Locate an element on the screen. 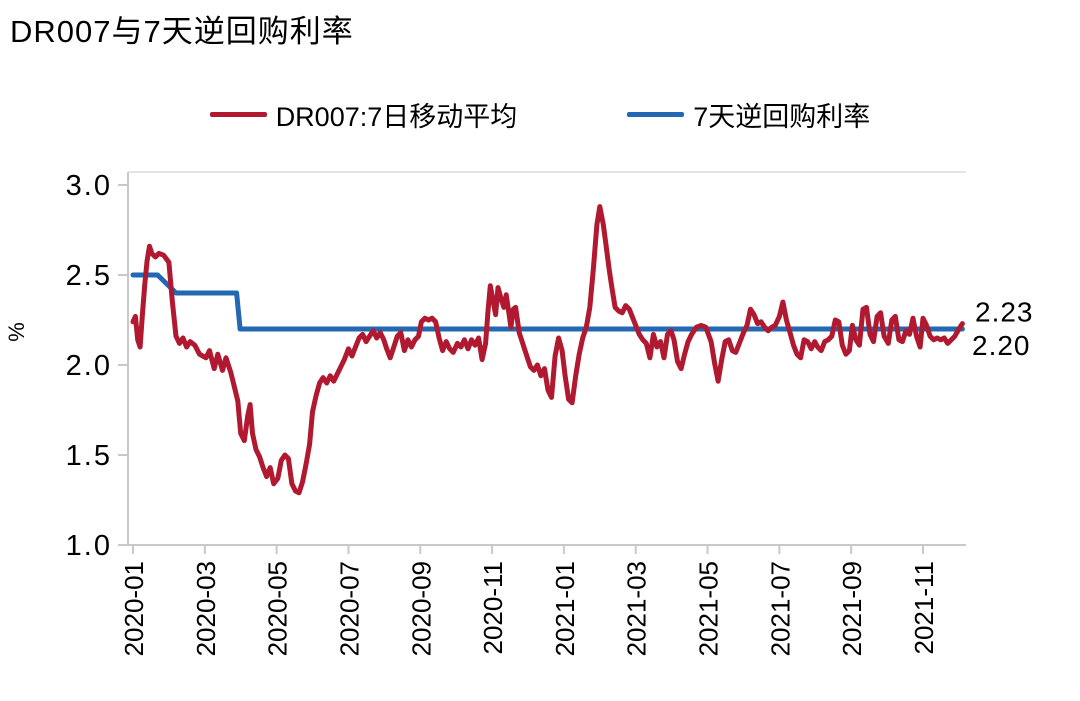  x-tick-label: 2020-05 is located at coordinates (278, 608).